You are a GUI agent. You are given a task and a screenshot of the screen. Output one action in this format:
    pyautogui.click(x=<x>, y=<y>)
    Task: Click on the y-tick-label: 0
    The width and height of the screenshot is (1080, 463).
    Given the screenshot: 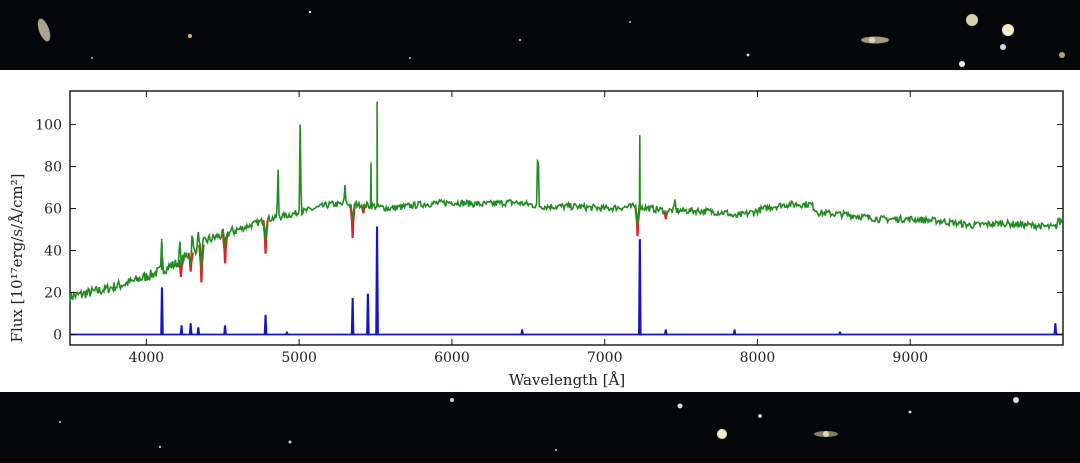 What is the action you would take?
    pyautogui.click(x=57, y=336)
    